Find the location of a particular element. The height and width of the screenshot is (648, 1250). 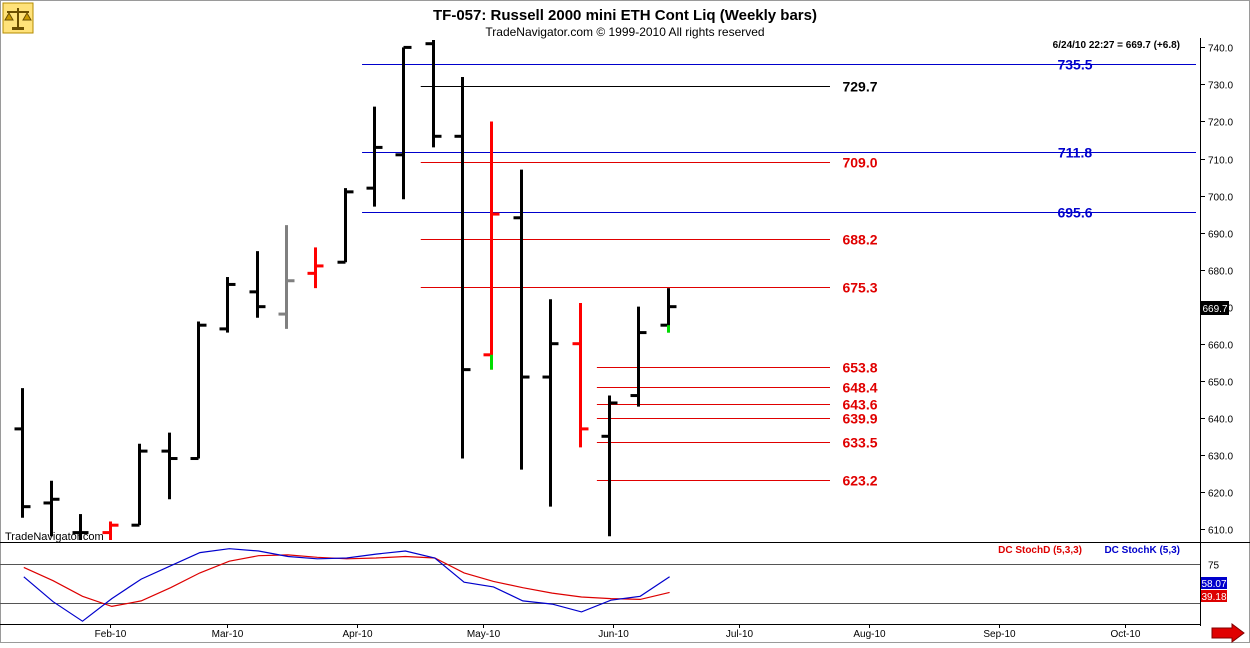

stoch-k-value-tag: 58.07 is located at coordinates (1214, 583).